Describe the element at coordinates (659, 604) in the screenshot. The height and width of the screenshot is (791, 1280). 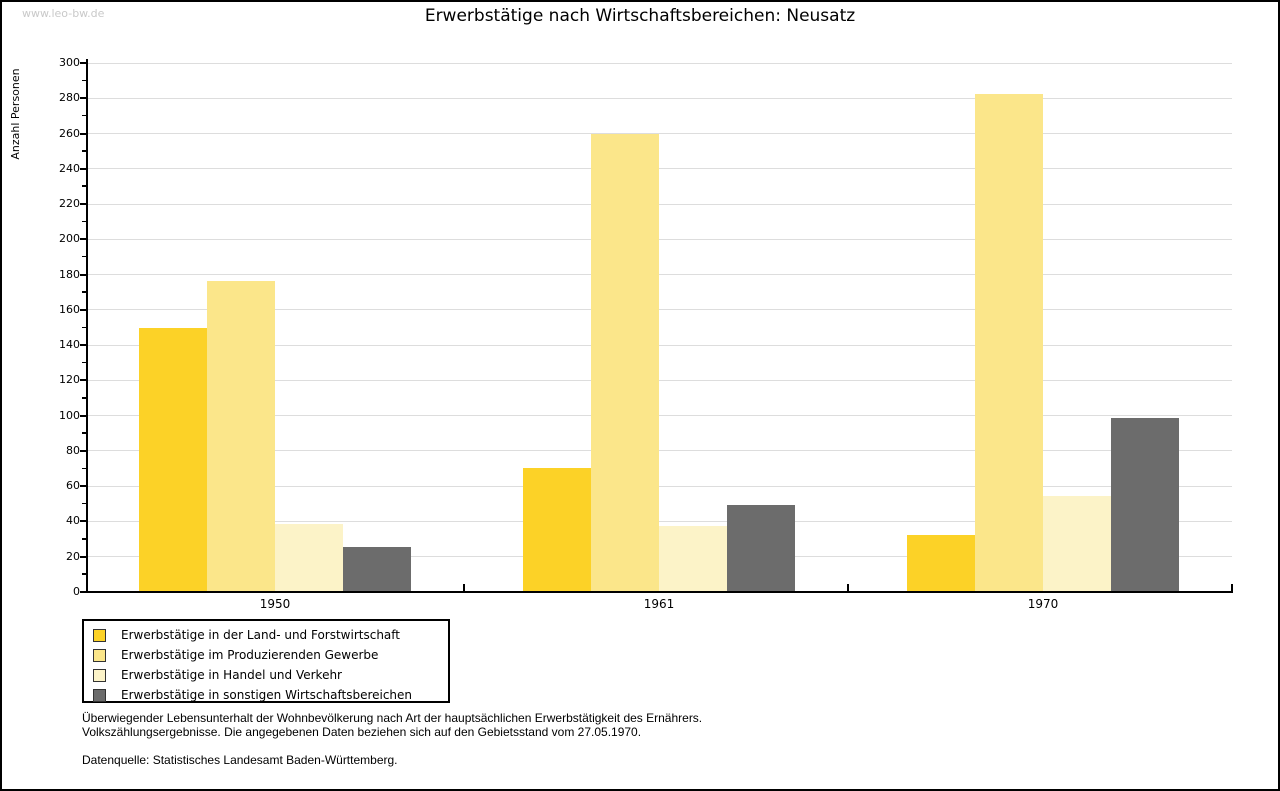
I see `x-tick-label: 1961` at that location.